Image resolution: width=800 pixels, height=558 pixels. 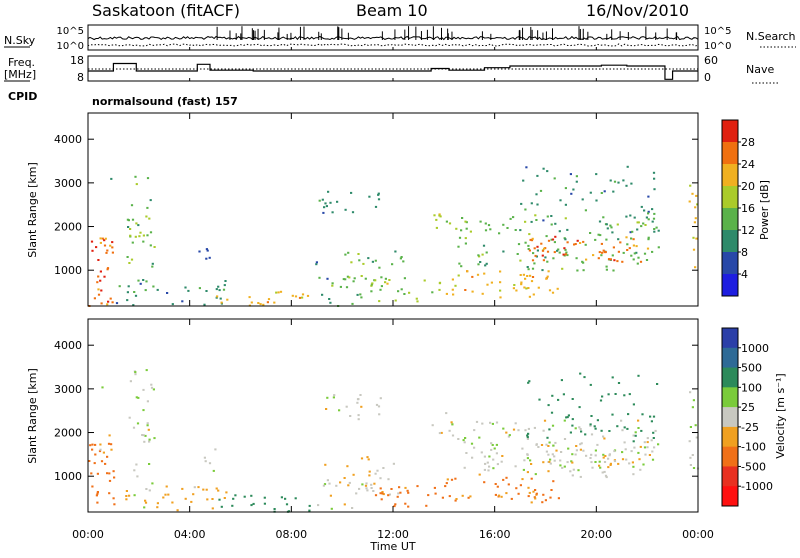 What do you see at coordinates (748, 407) in the screenshot?
I see `velocity-cbar-tick-label: 25` at bounding box center [748, 407].